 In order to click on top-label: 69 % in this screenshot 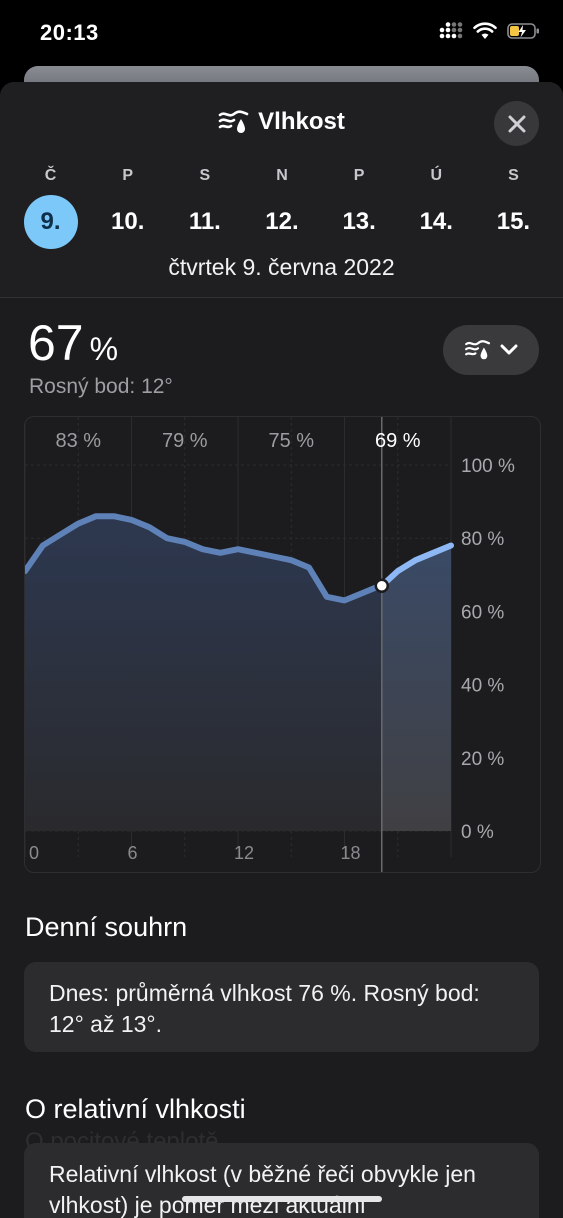, I will do `click(398, 441)`.